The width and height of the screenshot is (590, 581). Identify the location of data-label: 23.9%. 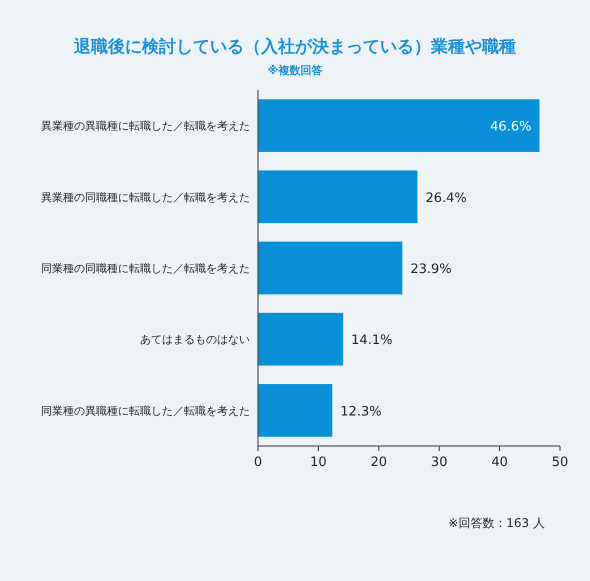
(431, 269).